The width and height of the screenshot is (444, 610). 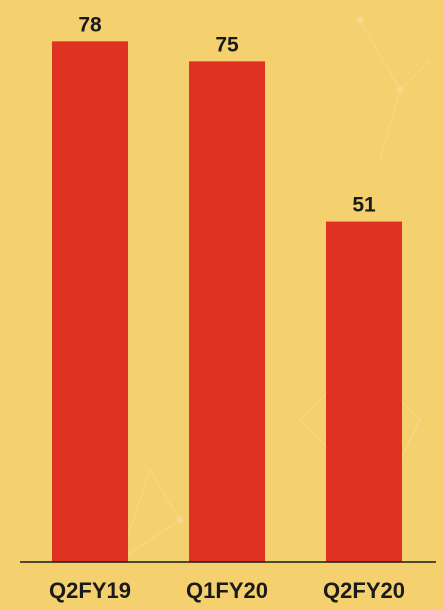 What do you see at coordinates (90, 302) in the screenshot?
I see `bar-q2fy19` at bounding box center [90, 302].